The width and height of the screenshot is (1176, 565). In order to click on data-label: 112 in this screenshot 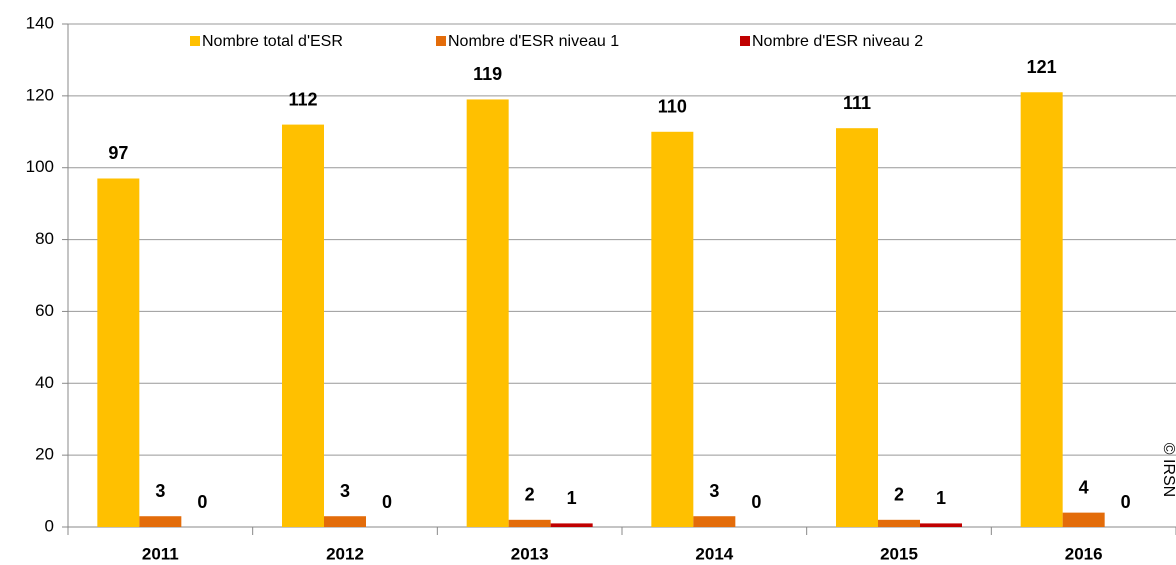, I will do `click(302, 99)`.